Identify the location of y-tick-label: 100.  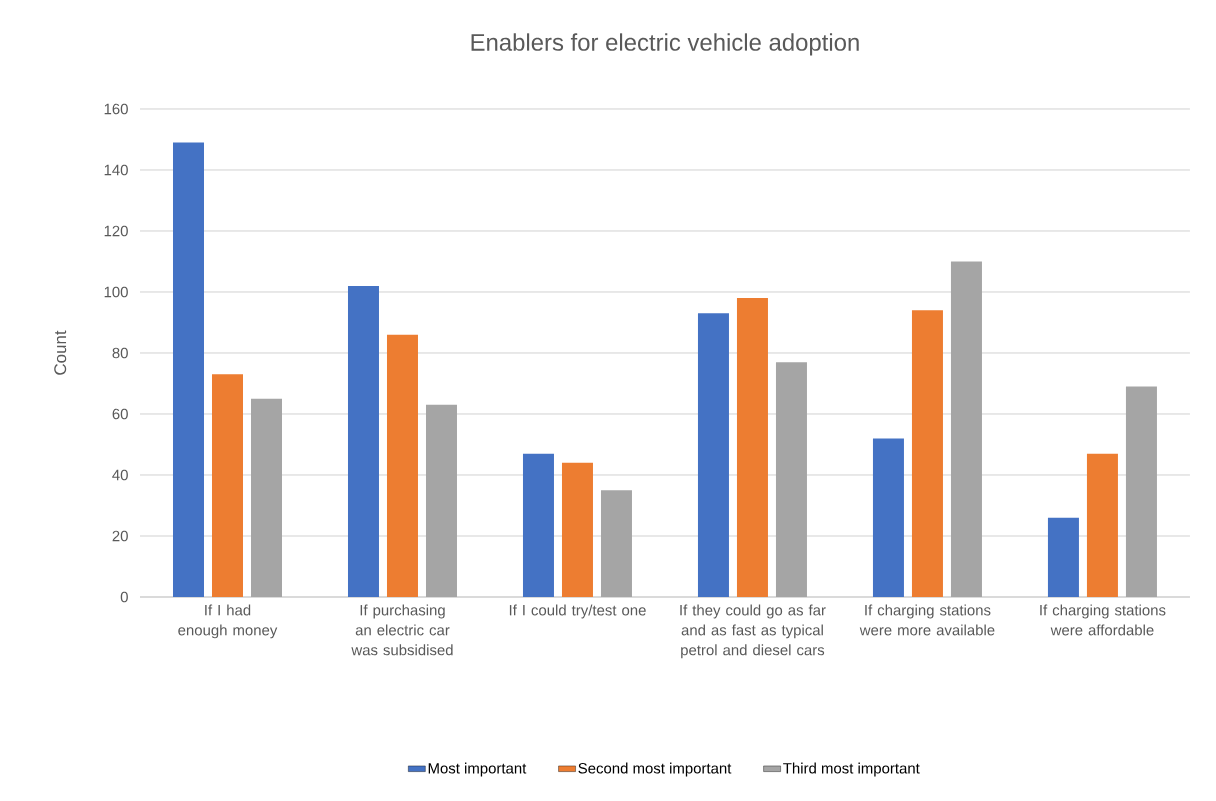
(116, 292).